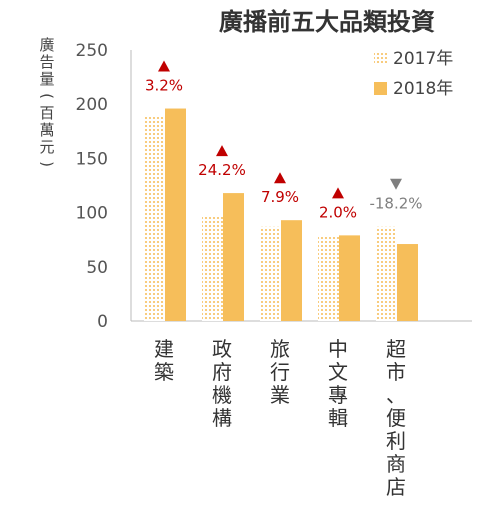 This screenshot has width=500, height=524. What do you see at coordinates (97, 268) in the screenshot?
I see `y-tick-label: 50` at bounding box center [97, 268].